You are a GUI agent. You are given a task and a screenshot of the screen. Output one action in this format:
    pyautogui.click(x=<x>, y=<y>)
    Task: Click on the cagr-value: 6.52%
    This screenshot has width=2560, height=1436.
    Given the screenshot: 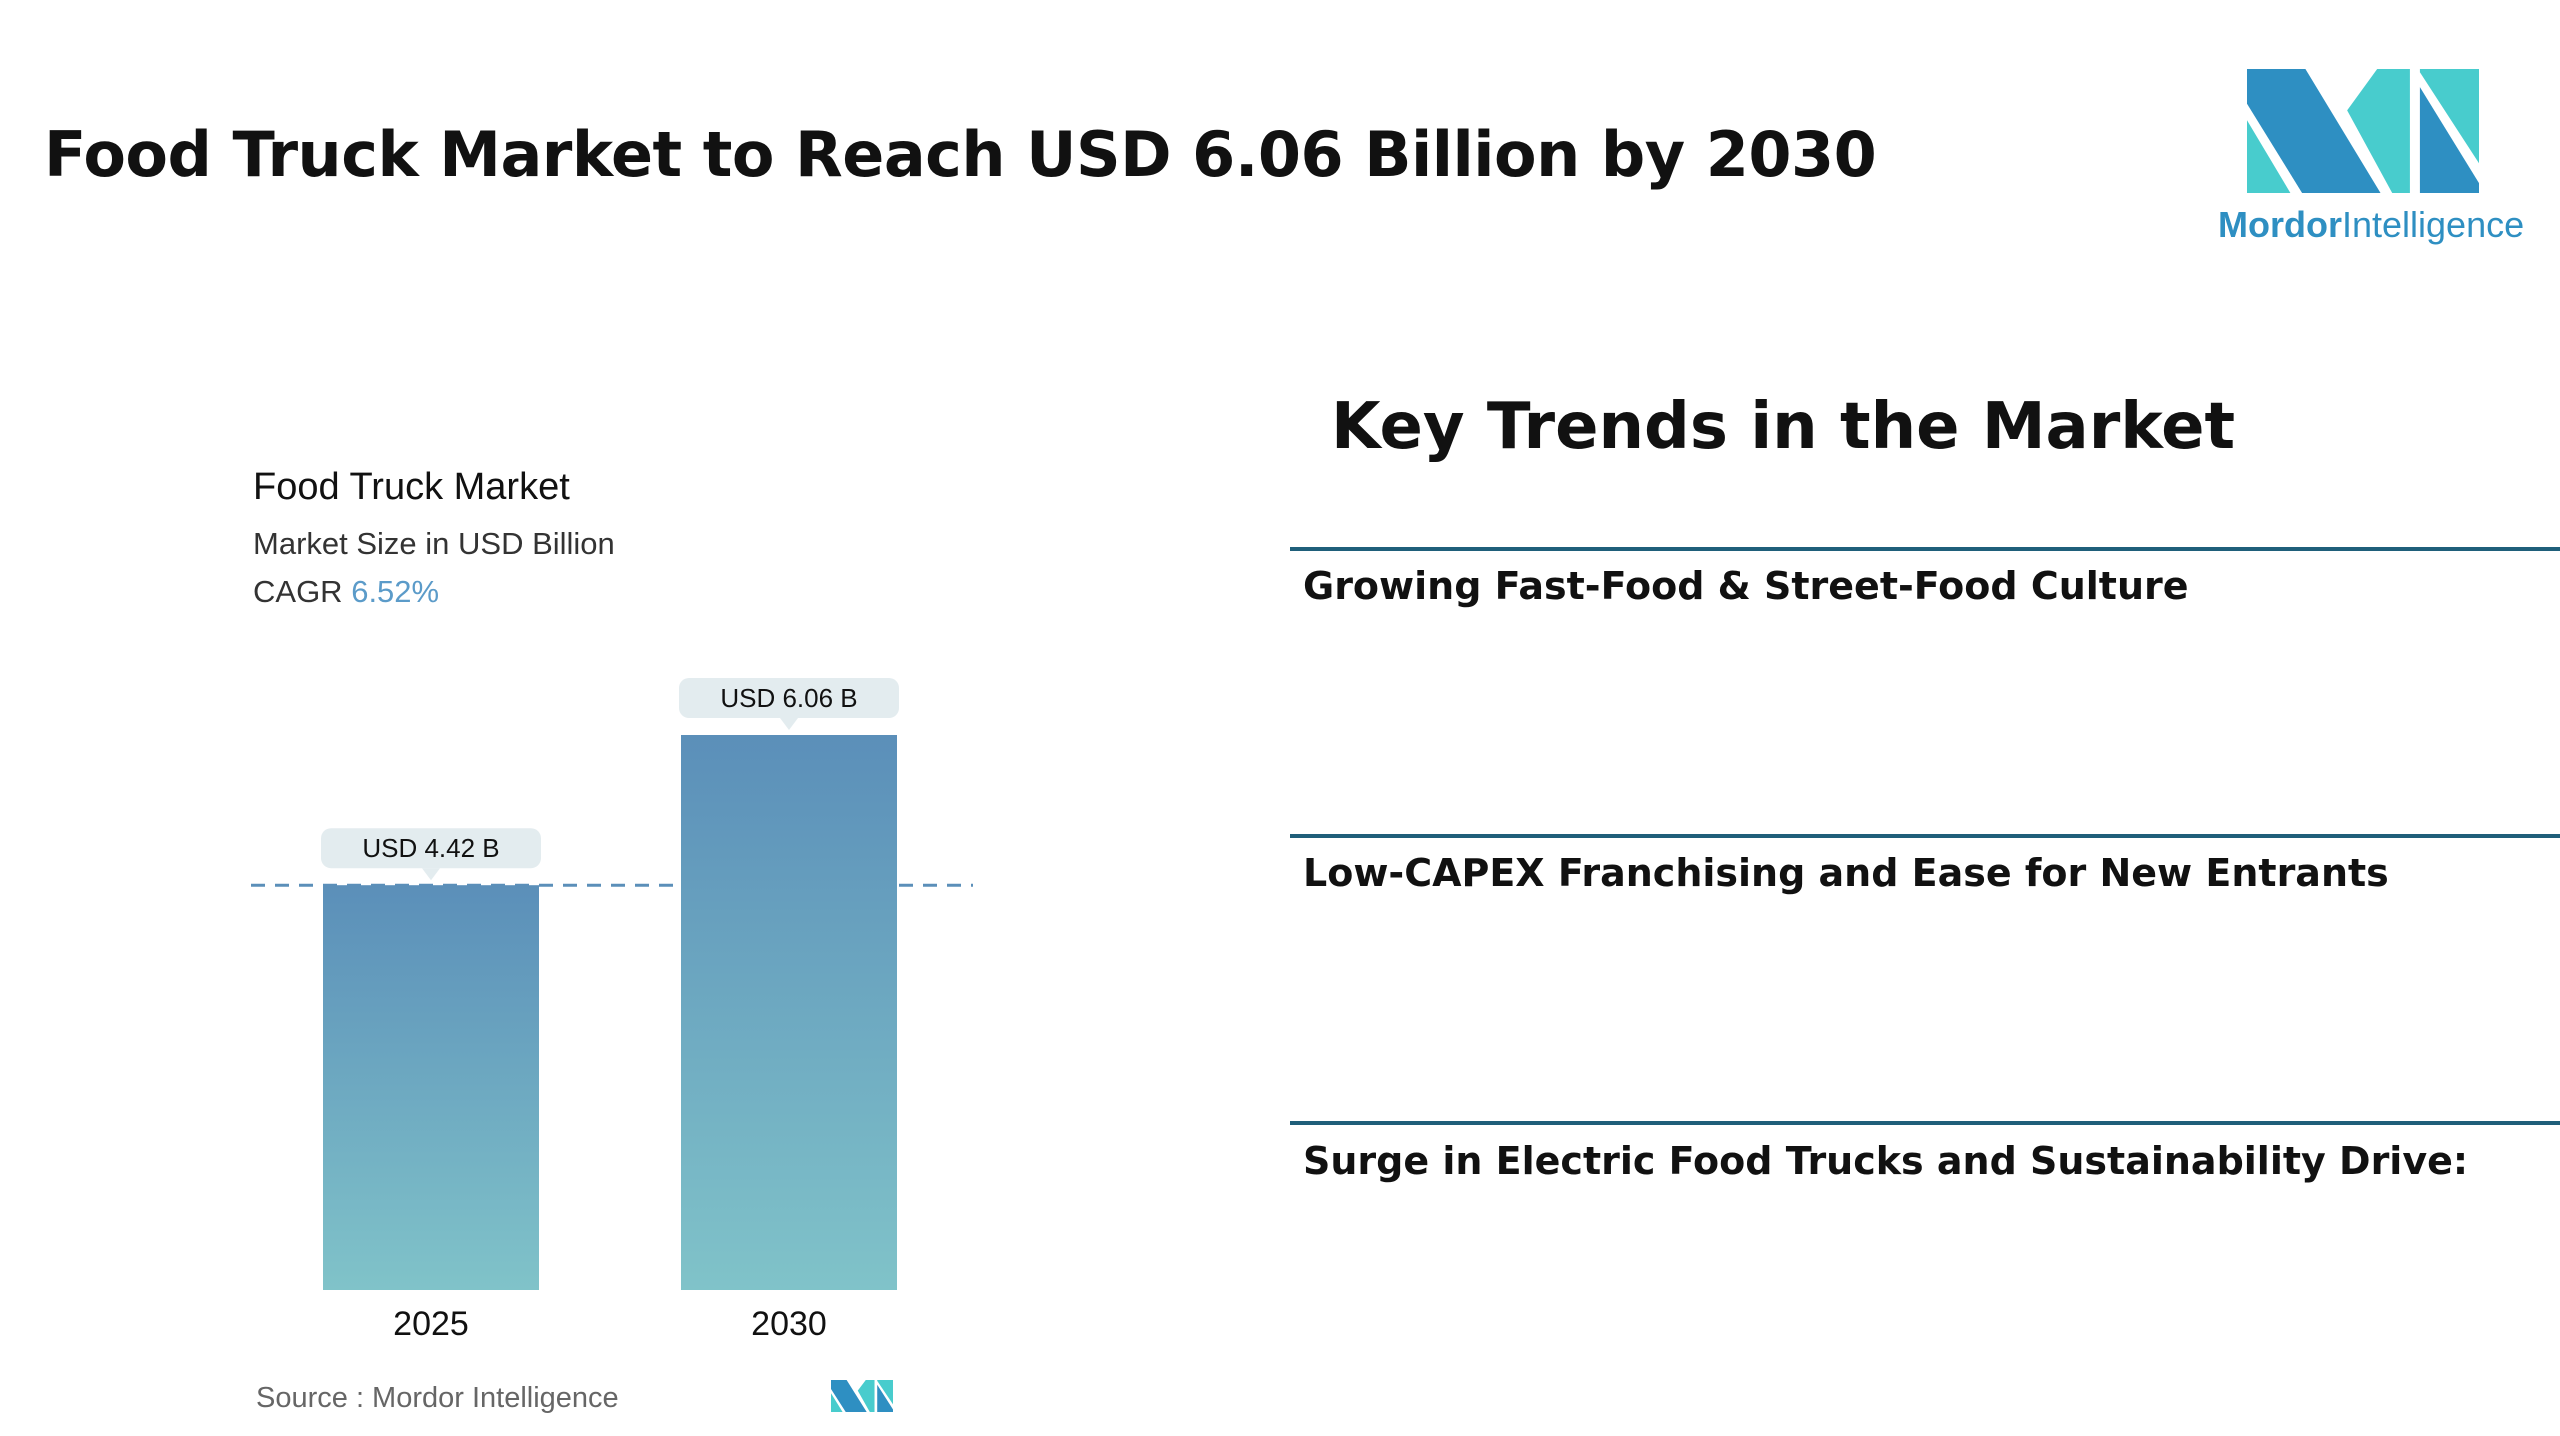 What is the action you would take?
    pyautogui.click(x=395, y=591)
    